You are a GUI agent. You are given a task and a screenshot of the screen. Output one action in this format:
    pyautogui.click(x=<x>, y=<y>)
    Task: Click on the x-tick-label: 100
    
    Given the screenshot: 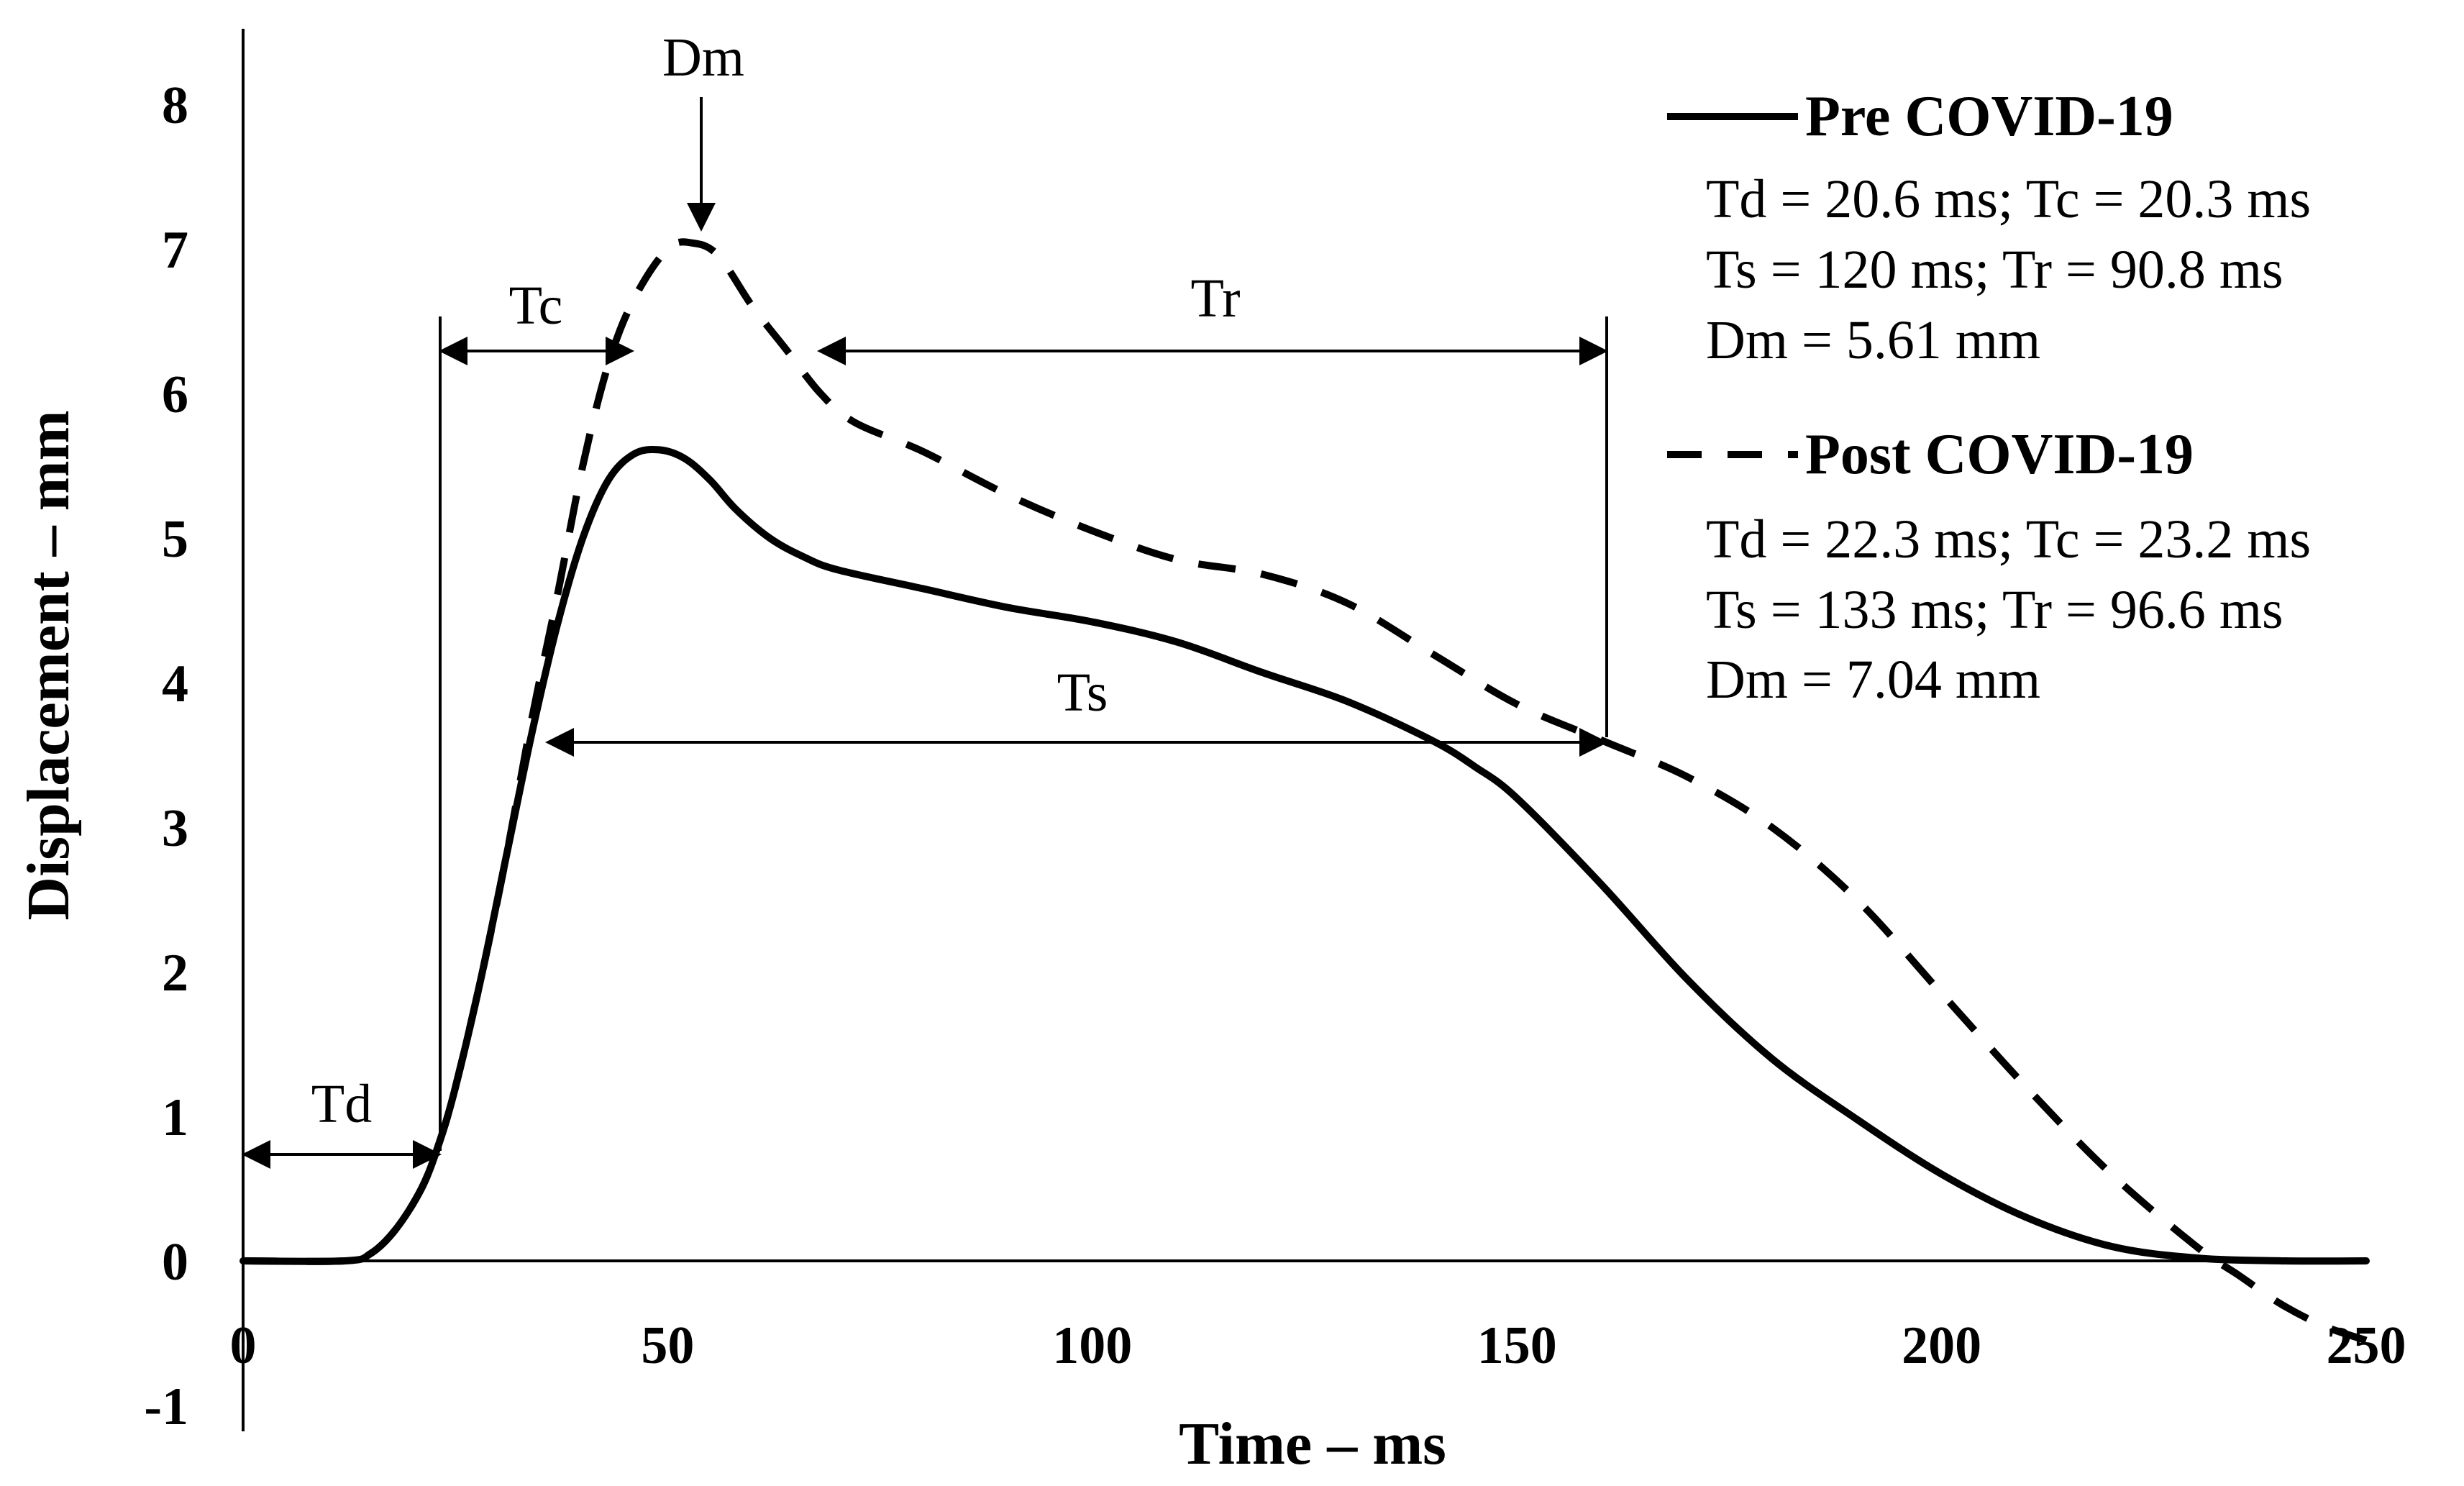 What is the action you would take?
    pyautogui.click(x=1092, y=1345)
    